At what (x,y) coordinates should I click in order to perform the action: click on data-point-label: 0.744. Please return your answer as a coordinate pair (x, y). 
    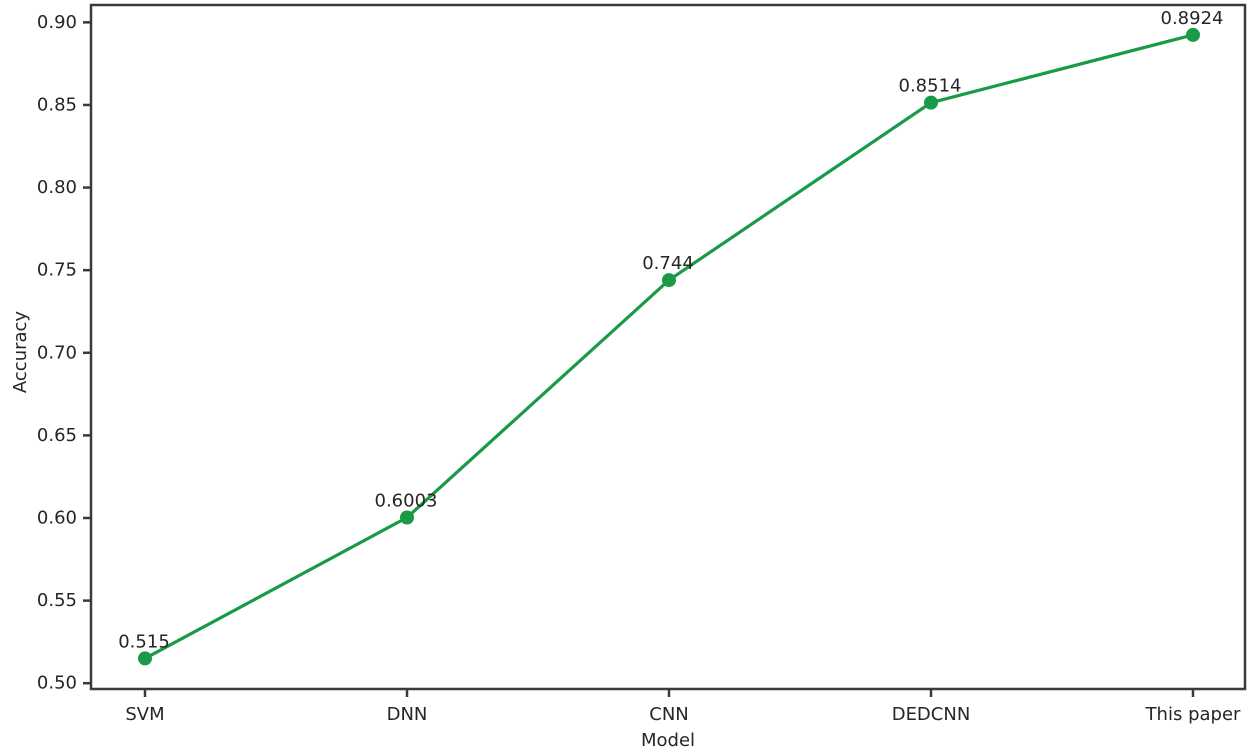
    Looking at the image, I should click on (668, 263).